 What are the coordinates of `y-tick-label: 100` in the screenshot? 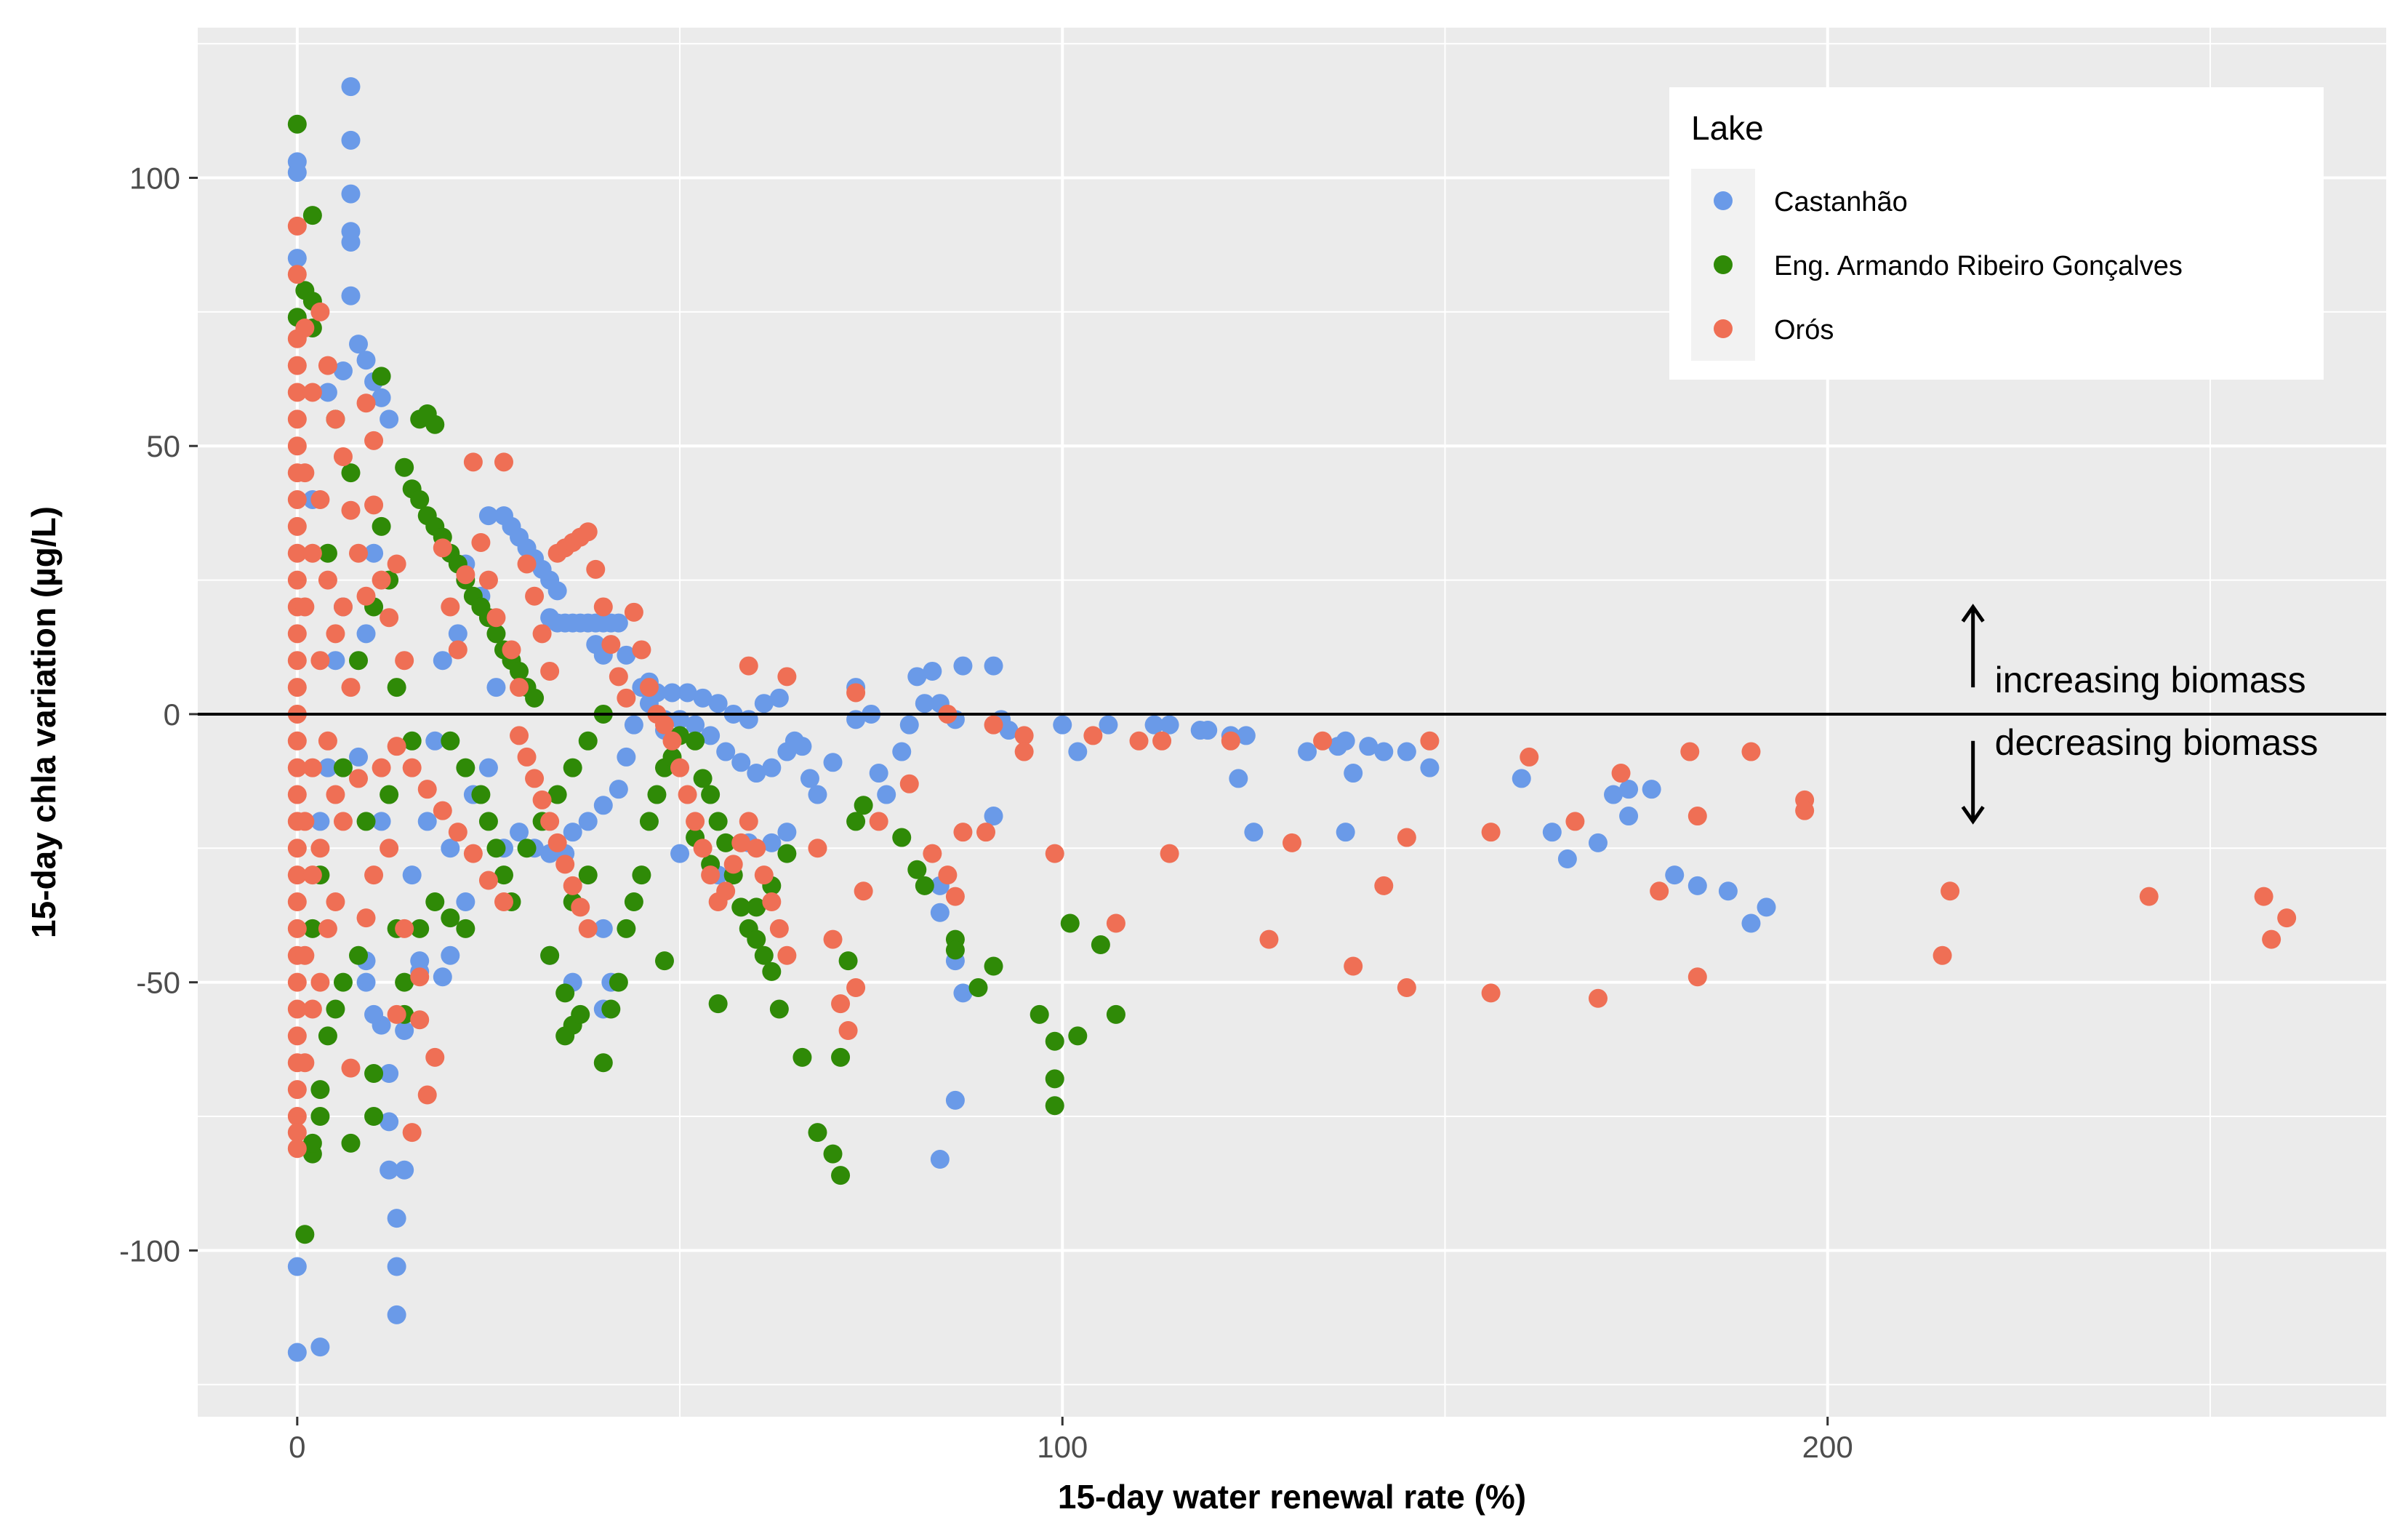 It's located at (154, 178).